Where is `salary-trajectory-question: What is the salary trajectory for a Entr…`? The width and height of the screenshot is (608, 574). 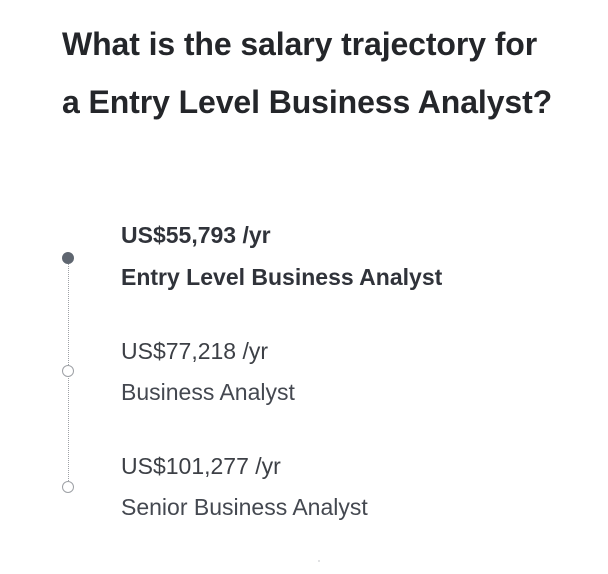
salary-trajectory-question: What is the salary trajectory for a Entr… is located at coordinates (307, 73).